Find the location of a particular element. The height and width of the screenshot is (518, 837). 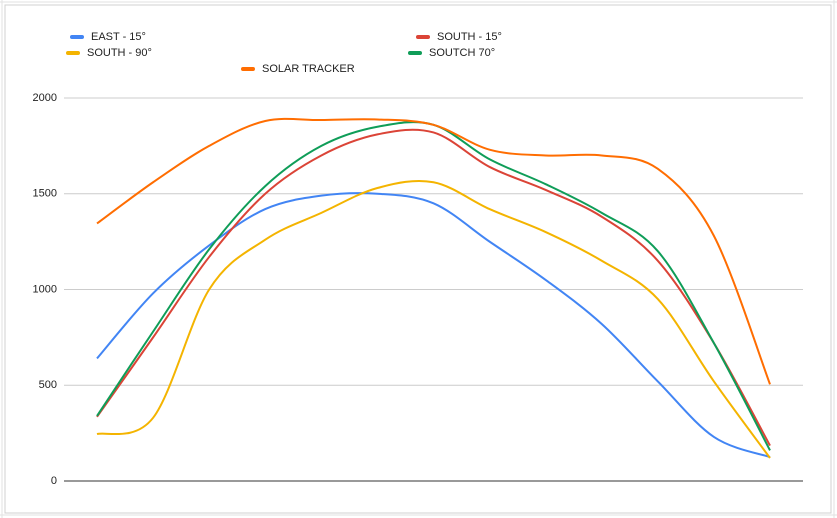

legend-label: EAST - 15° is located at coordinates (118, 37).